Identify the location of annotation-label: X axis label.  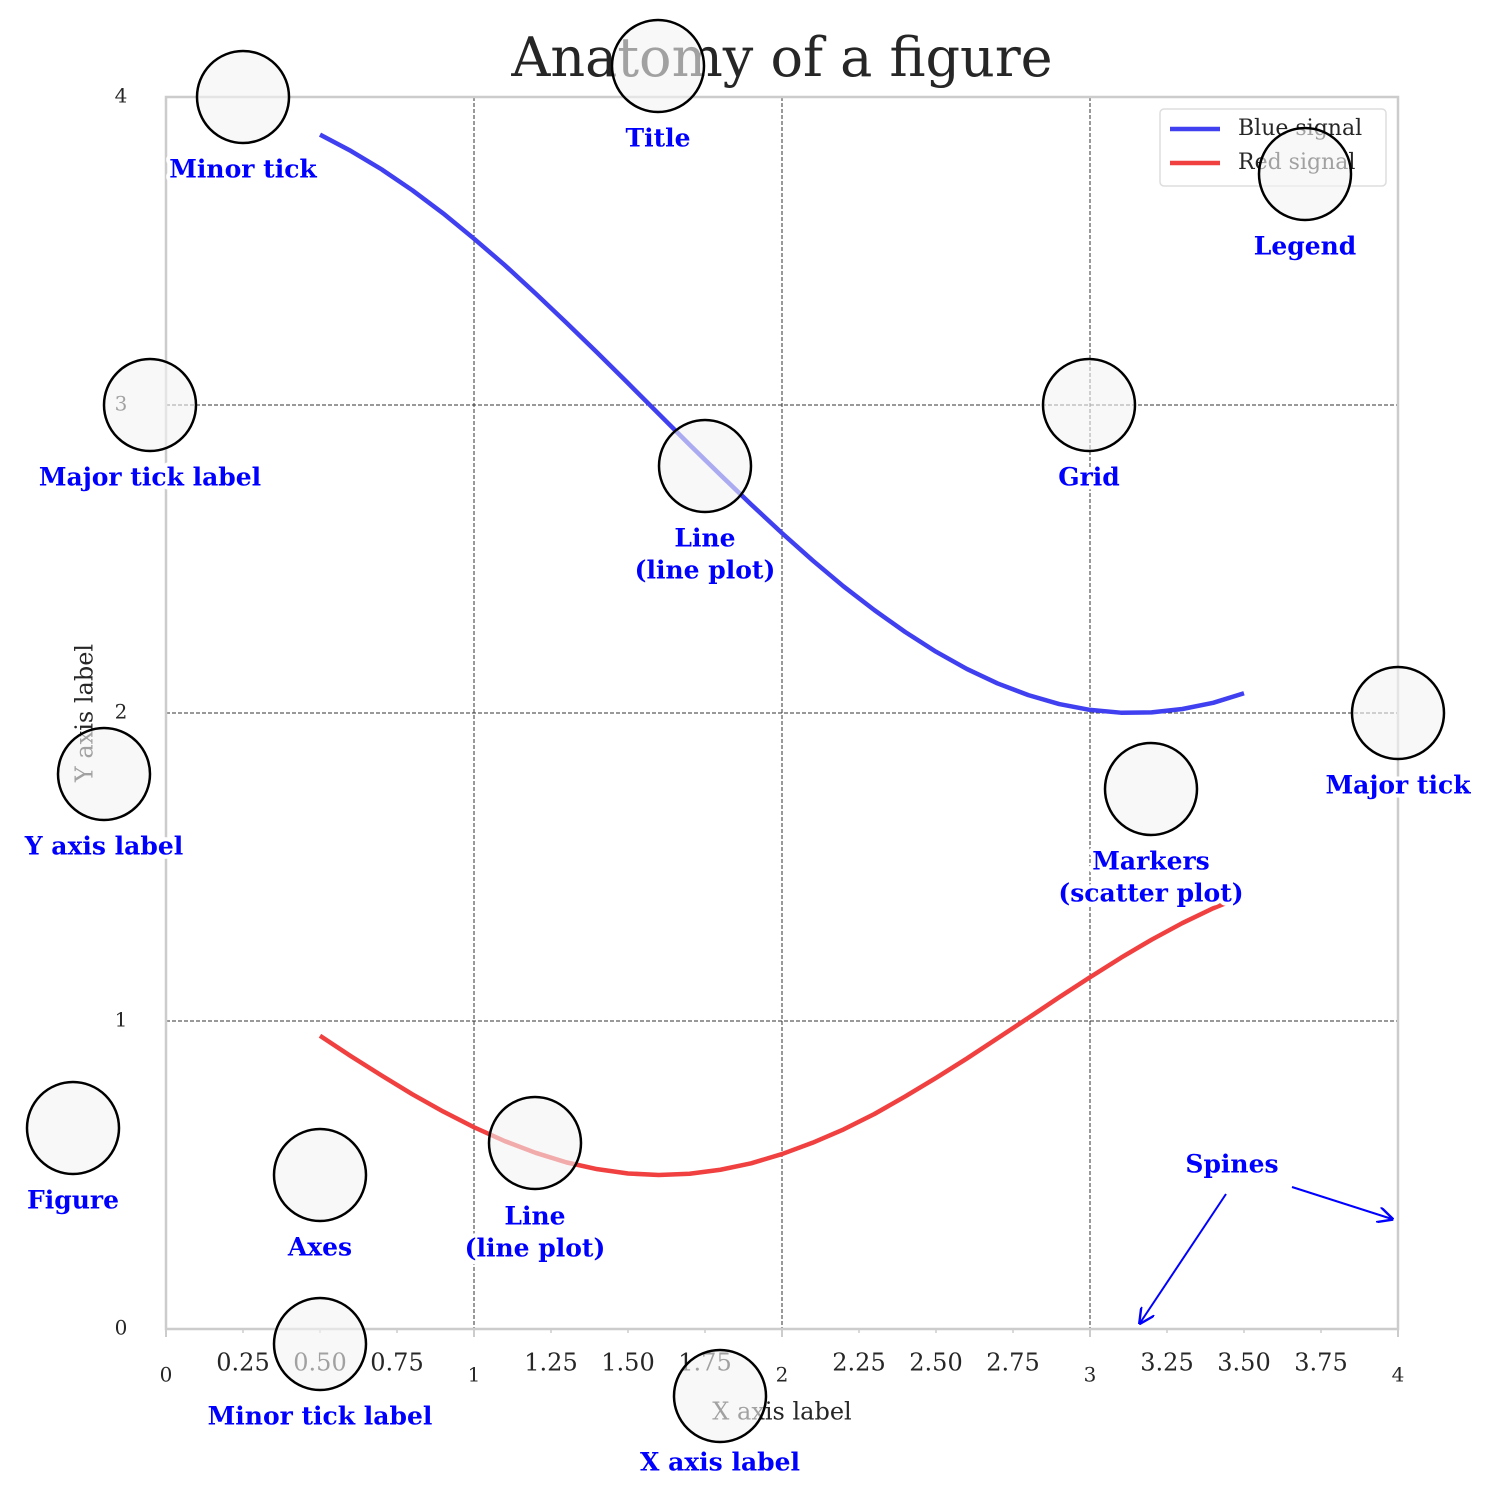
(720, 1462).